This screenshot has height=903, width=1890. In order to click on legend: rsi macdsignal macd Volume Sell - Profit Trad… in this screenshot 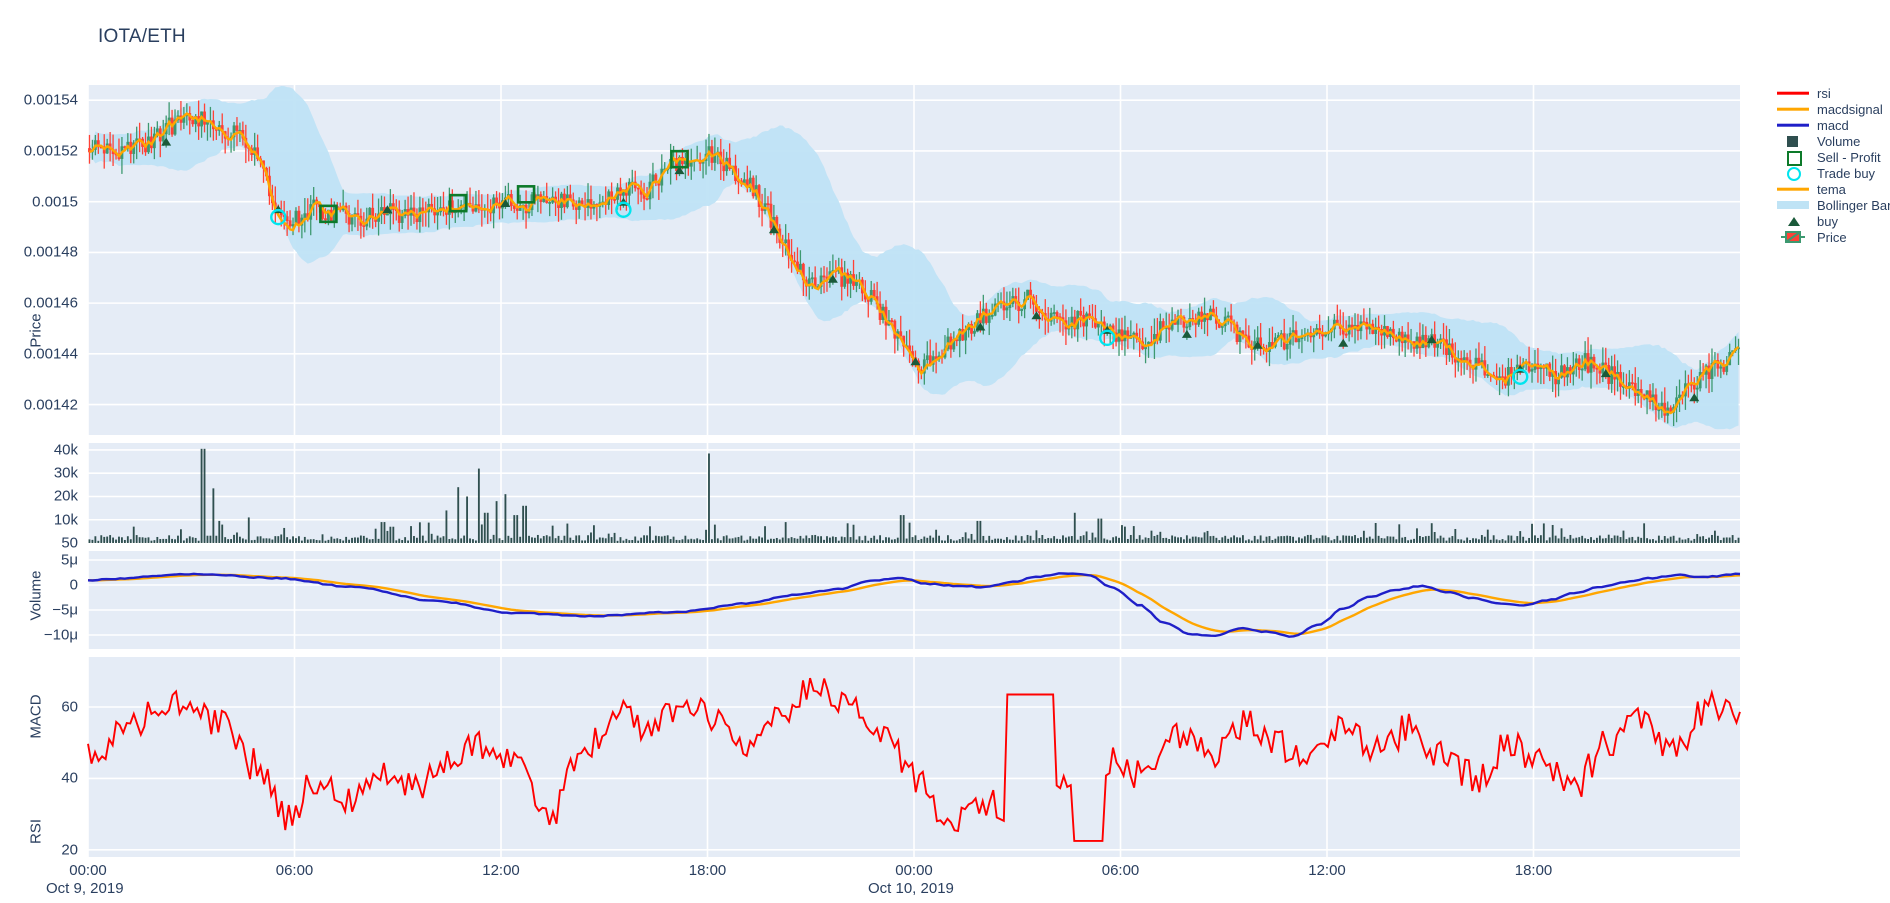, I will do `click(1832, 165)`.